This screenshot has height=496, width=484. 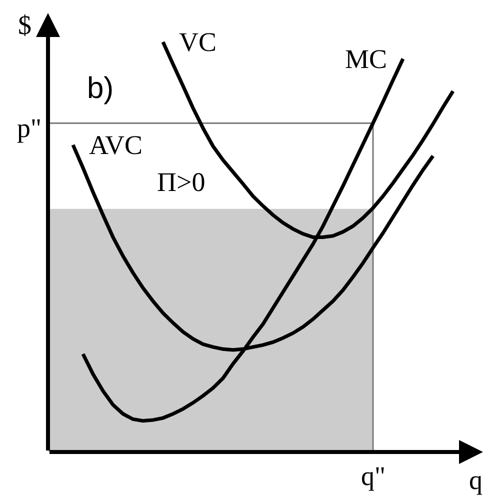 What do you see at coordinates (476, 480) in the screenshot?
I see `x-axis-title: q` at bounding box center [476, 480].